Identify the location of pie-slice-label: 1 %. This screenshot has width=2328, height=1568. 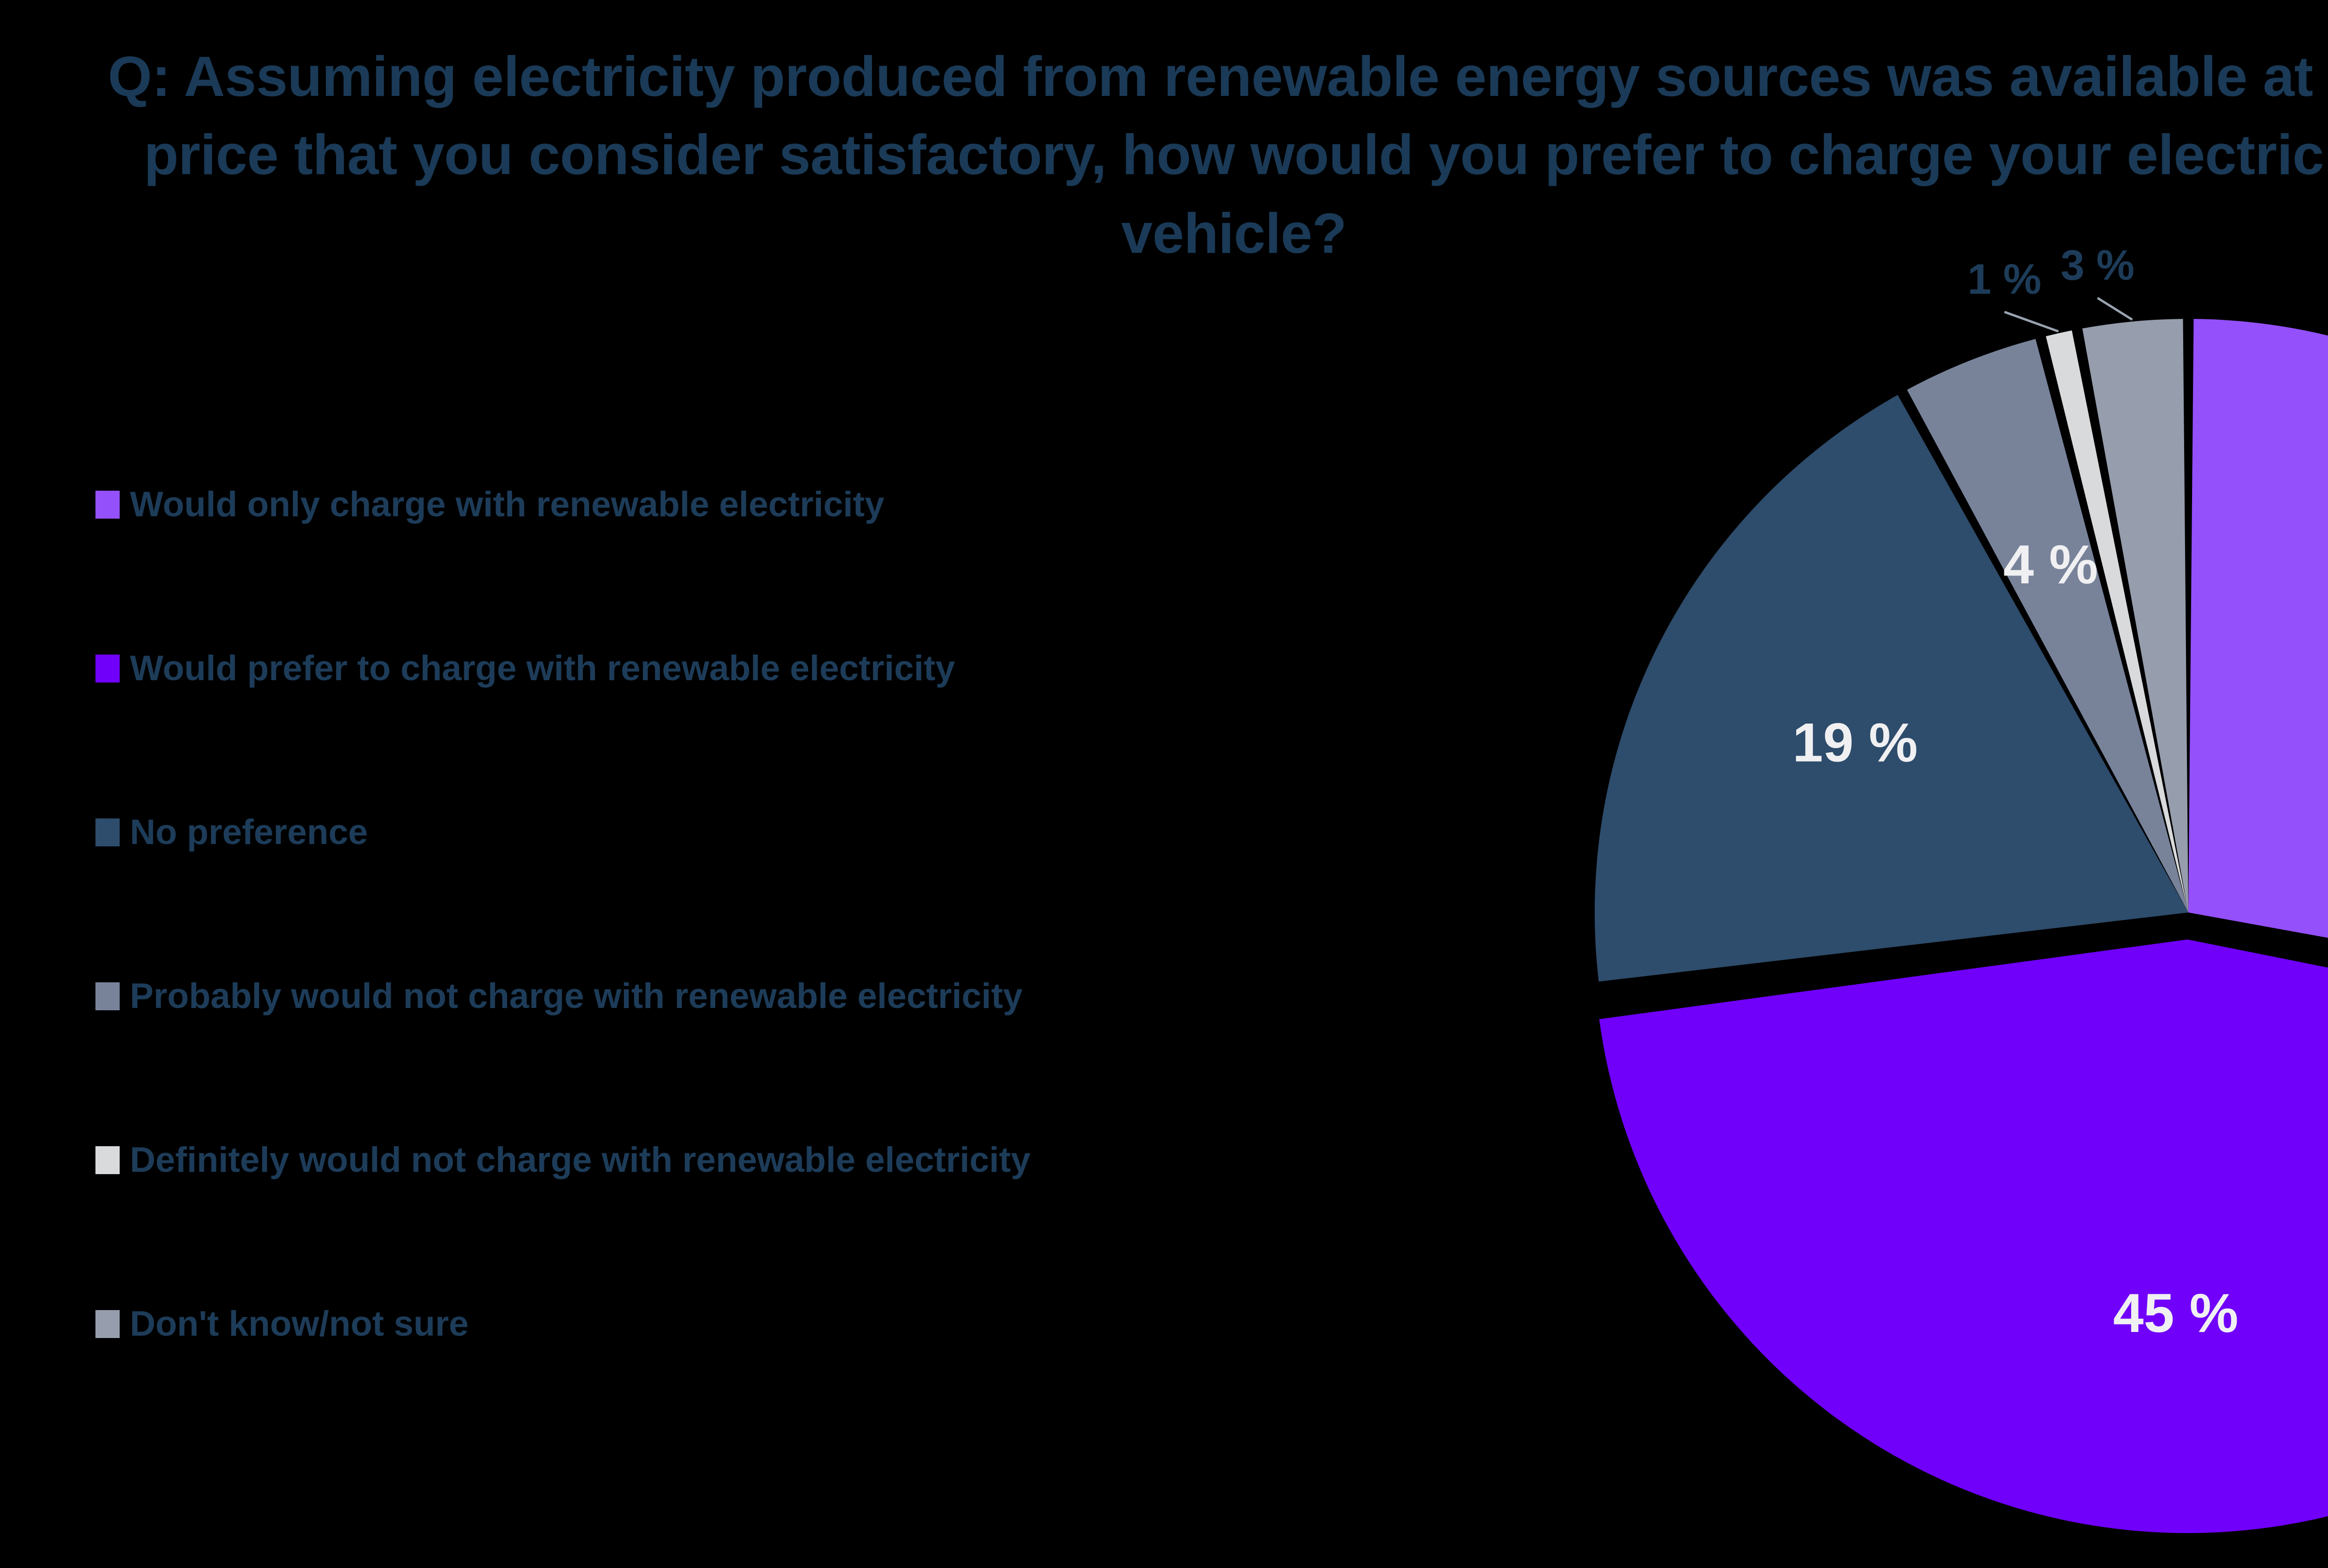
(2005, 279).